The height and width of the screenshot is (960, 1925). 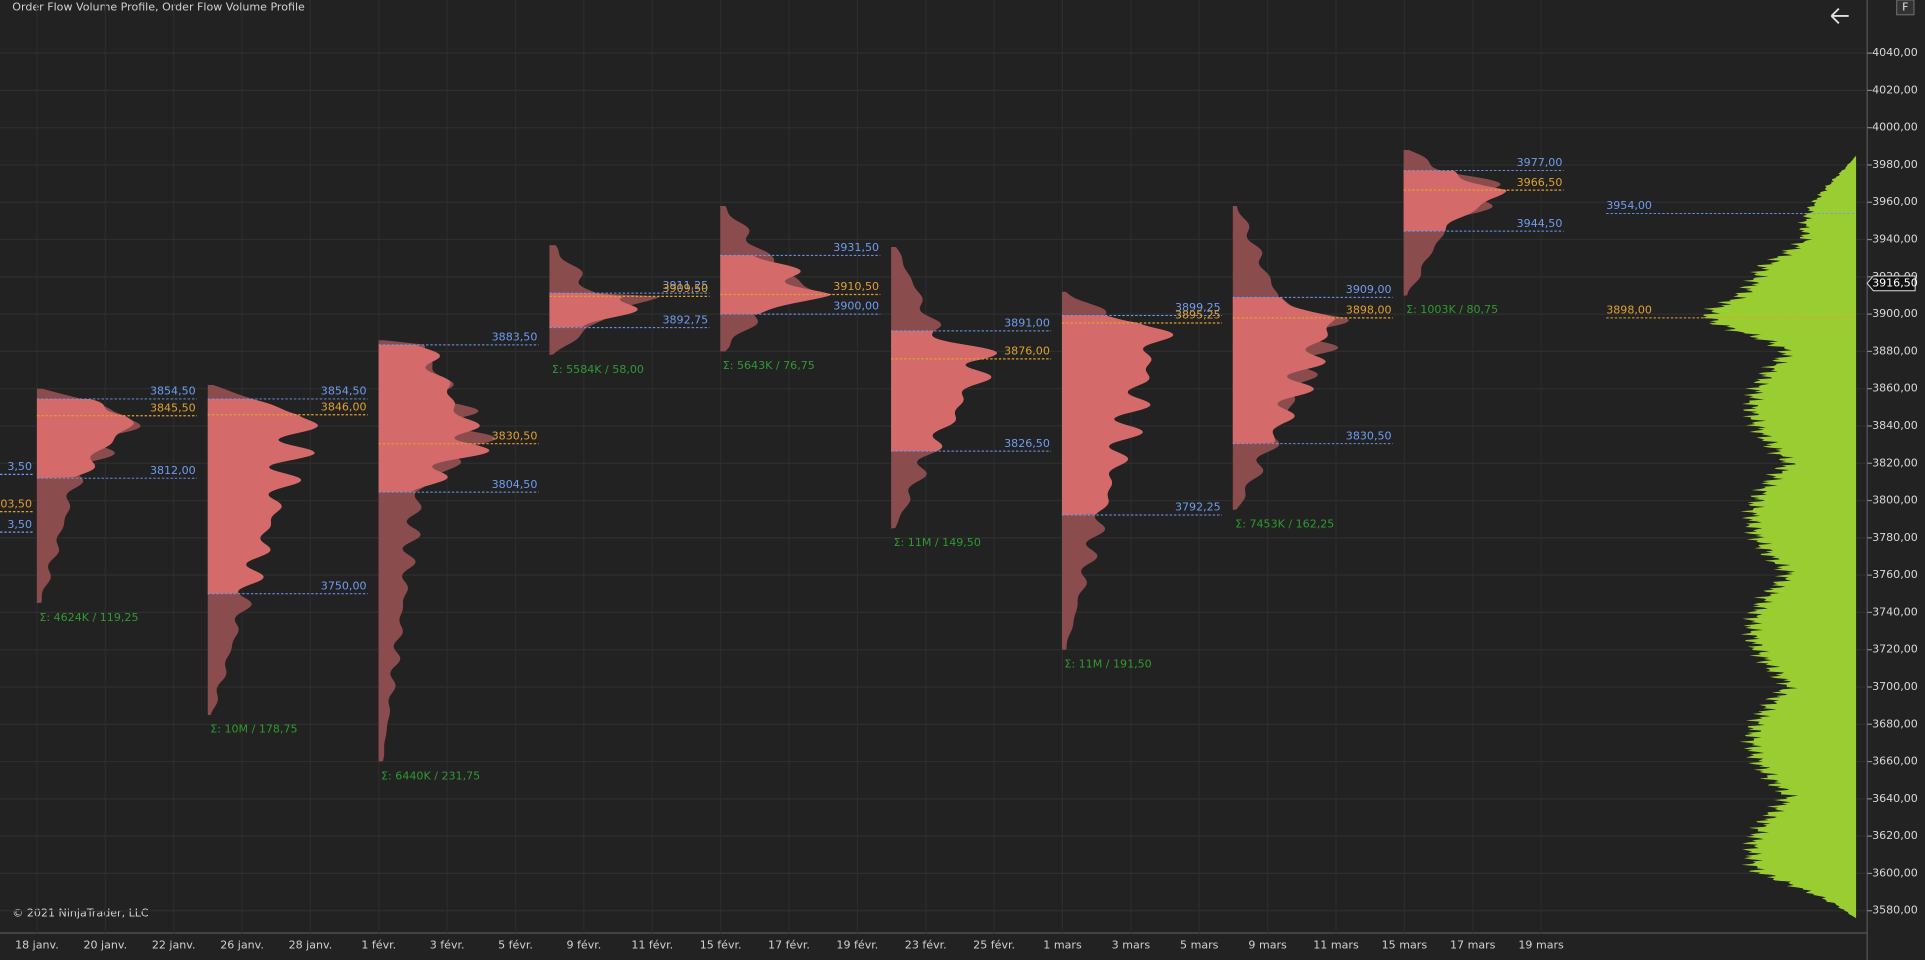 What do you see at coordinates (447, 944) in the screenshot?
I see `date-label: 3 févr.` at bounding box center [447, 944].